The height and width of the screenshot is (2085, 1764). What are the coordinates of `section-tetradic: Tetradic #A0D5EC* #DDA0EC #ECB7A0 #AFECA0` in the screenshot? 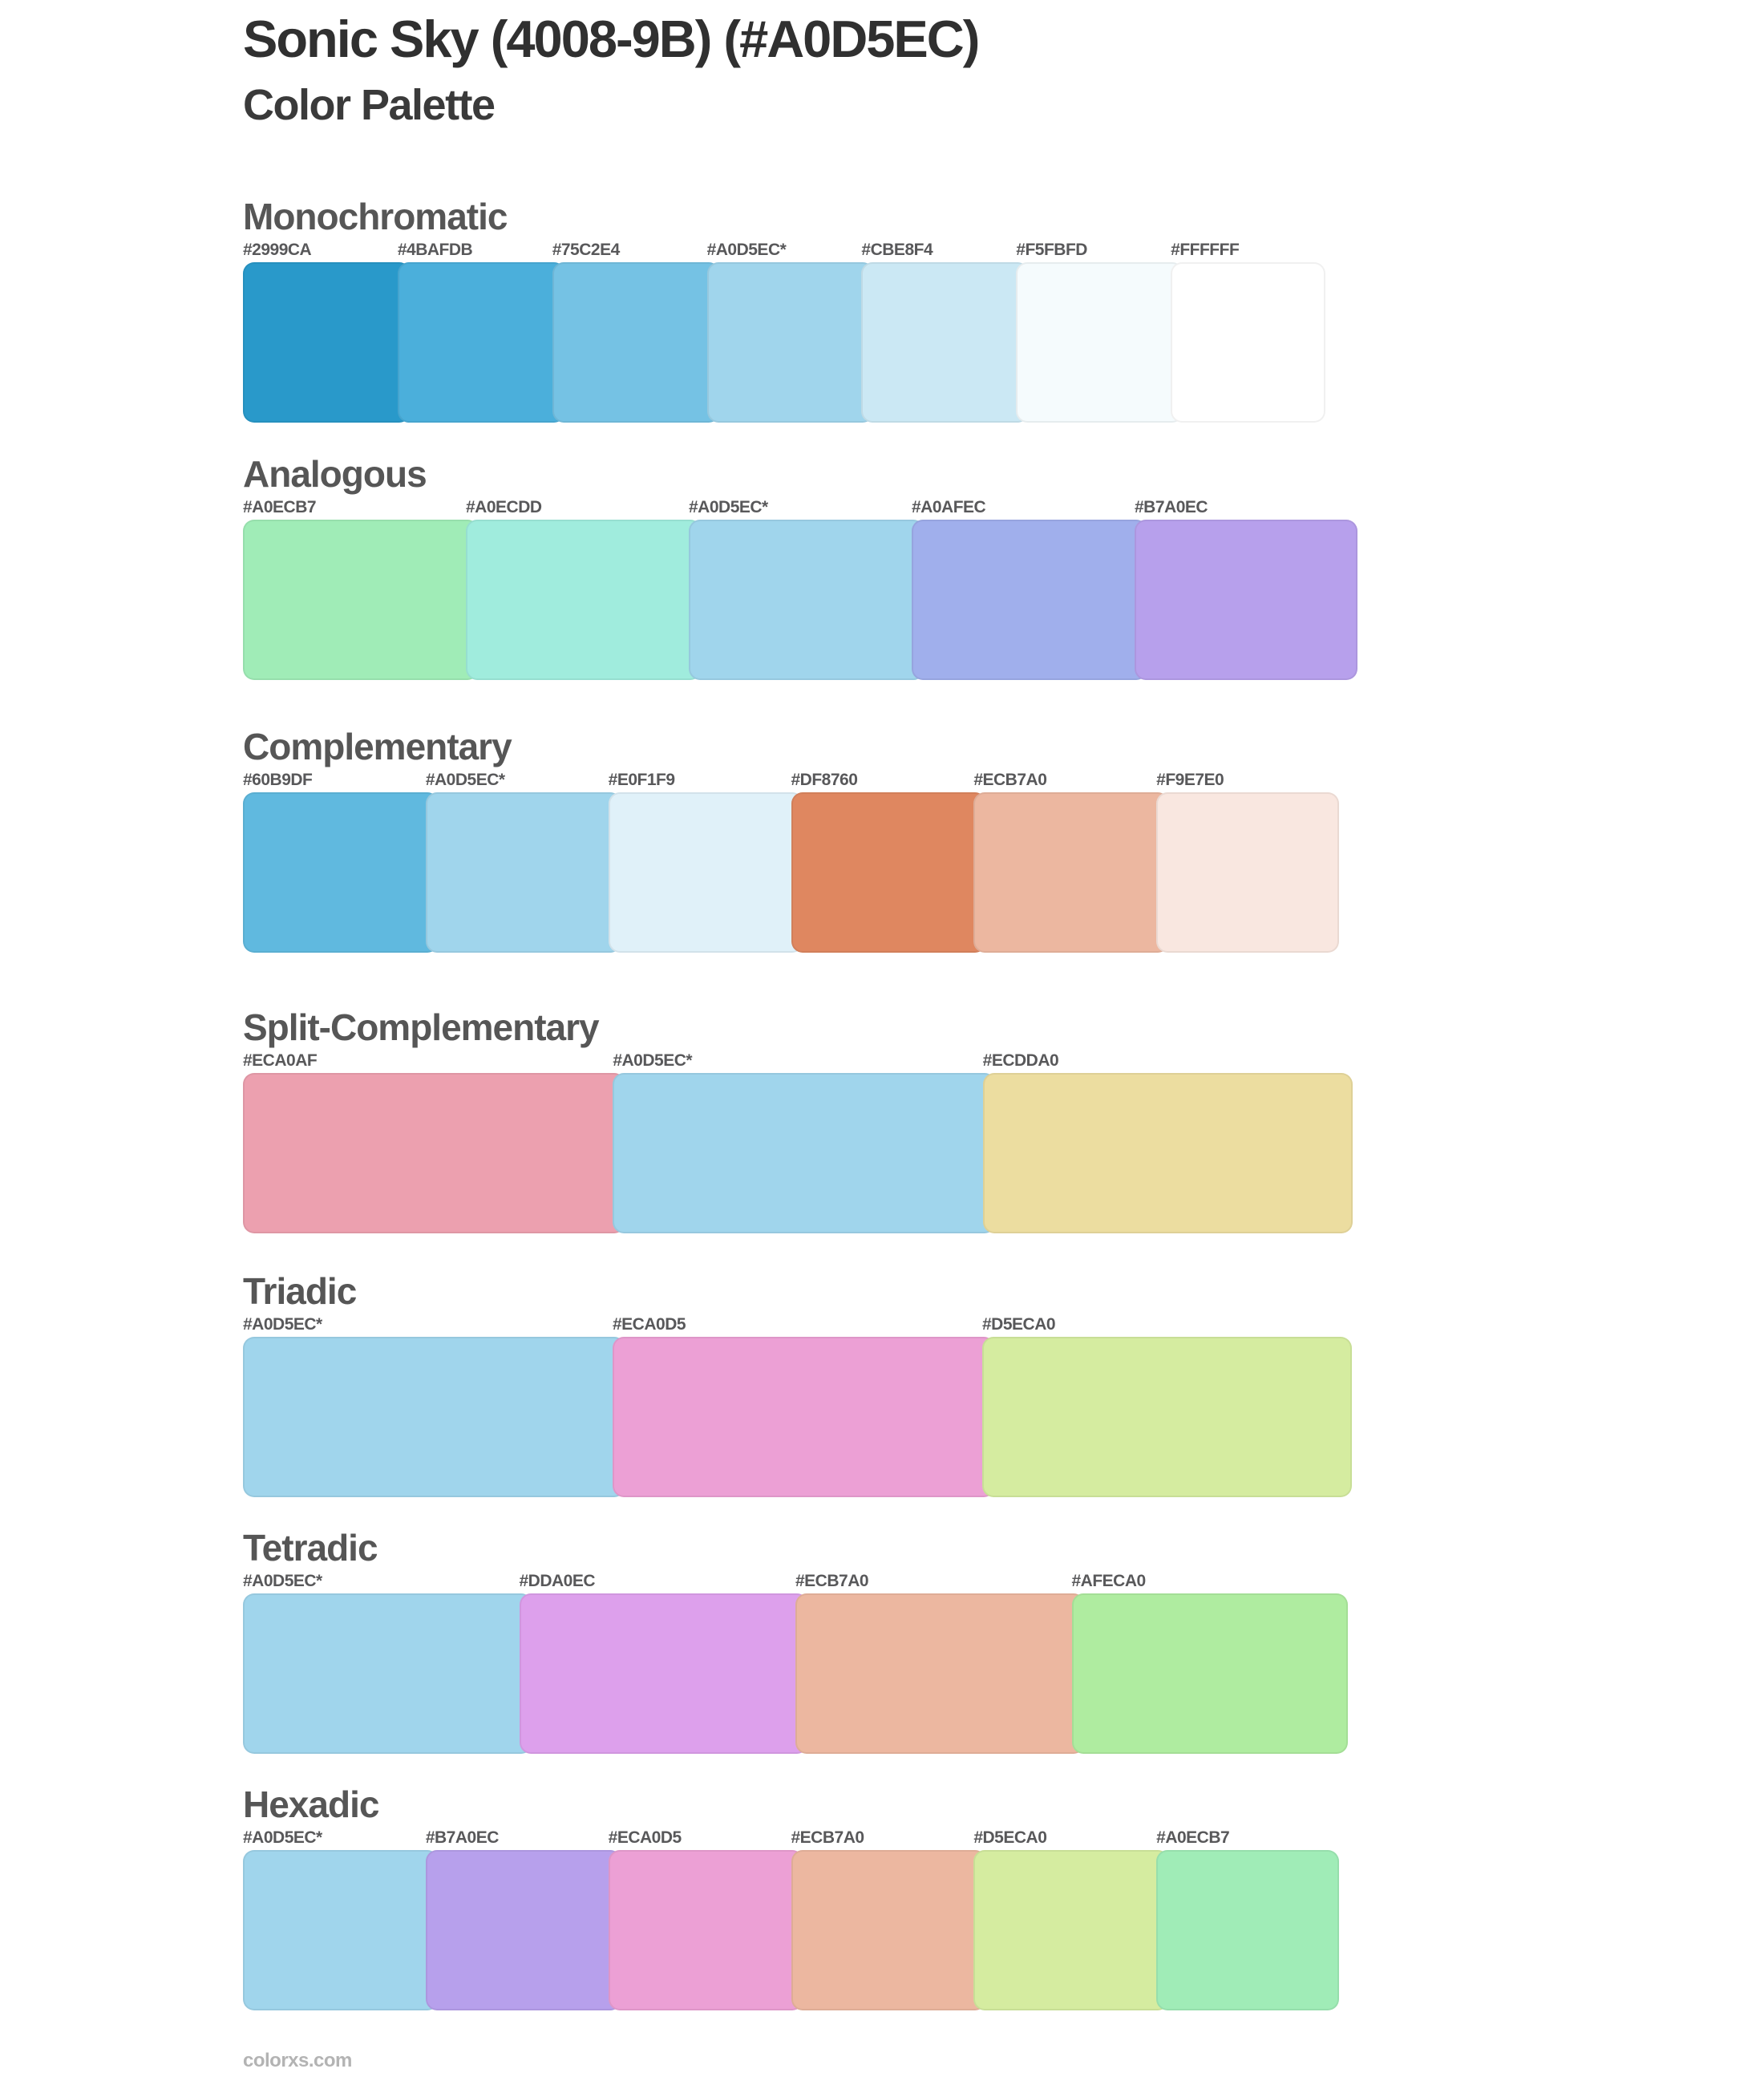 It's located at (795, 1641).